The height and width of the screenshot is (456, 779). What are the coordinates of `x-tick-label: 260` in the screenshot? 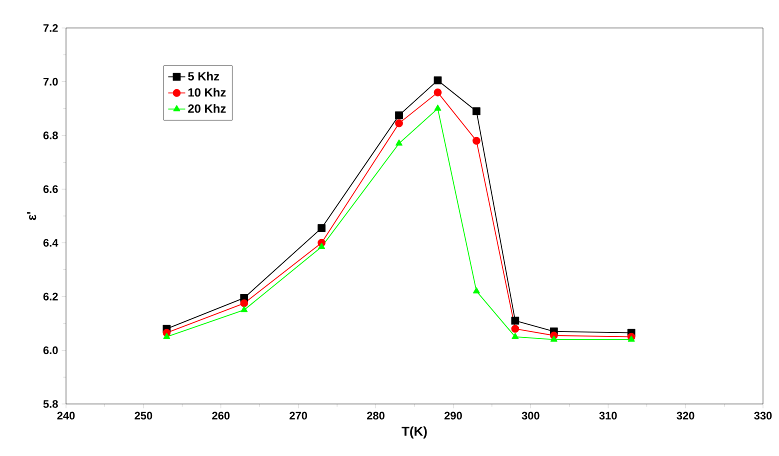 It's located at (221, 416).